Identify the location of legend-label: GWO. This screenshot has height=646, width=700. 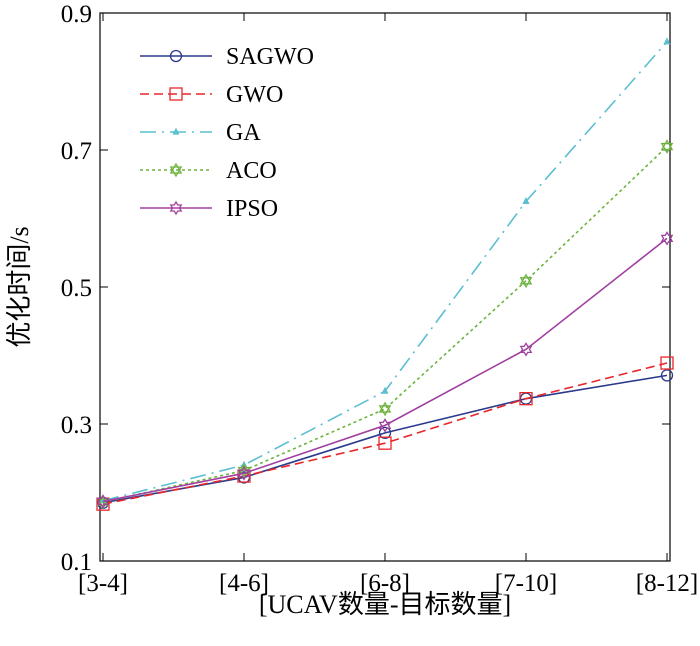
(254, 95).